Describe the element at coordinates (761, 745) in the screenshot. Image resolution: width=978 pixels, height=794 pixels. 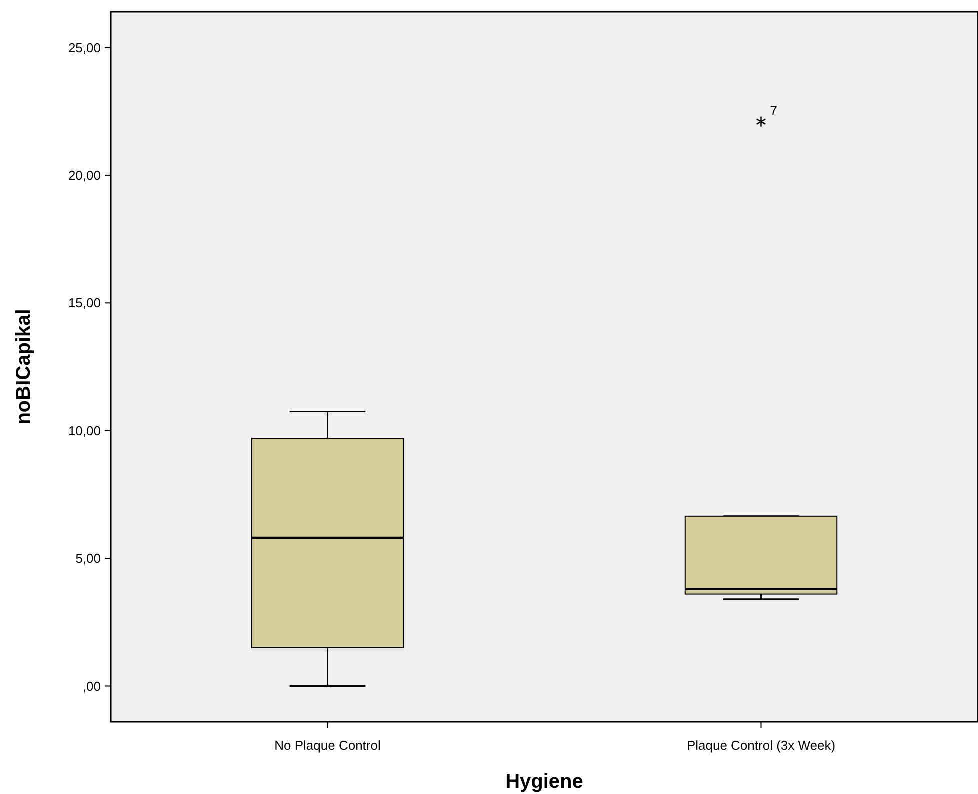
I see `x-tick-label: Plaque Control (3x Week)` at that location.